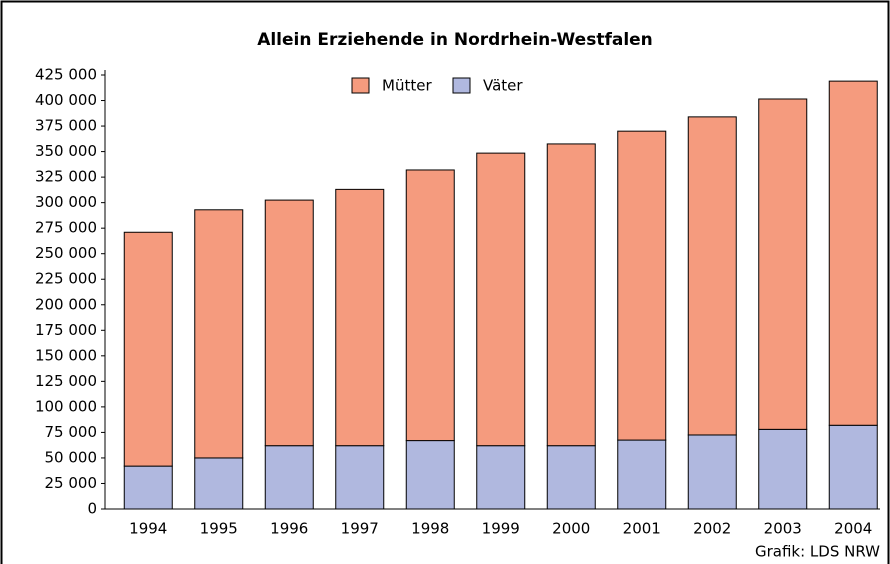  What do you see at coordinates (853, 529) in the screenshot?
I see `x-tick-label: 2004` at bounding box center [853, 529].